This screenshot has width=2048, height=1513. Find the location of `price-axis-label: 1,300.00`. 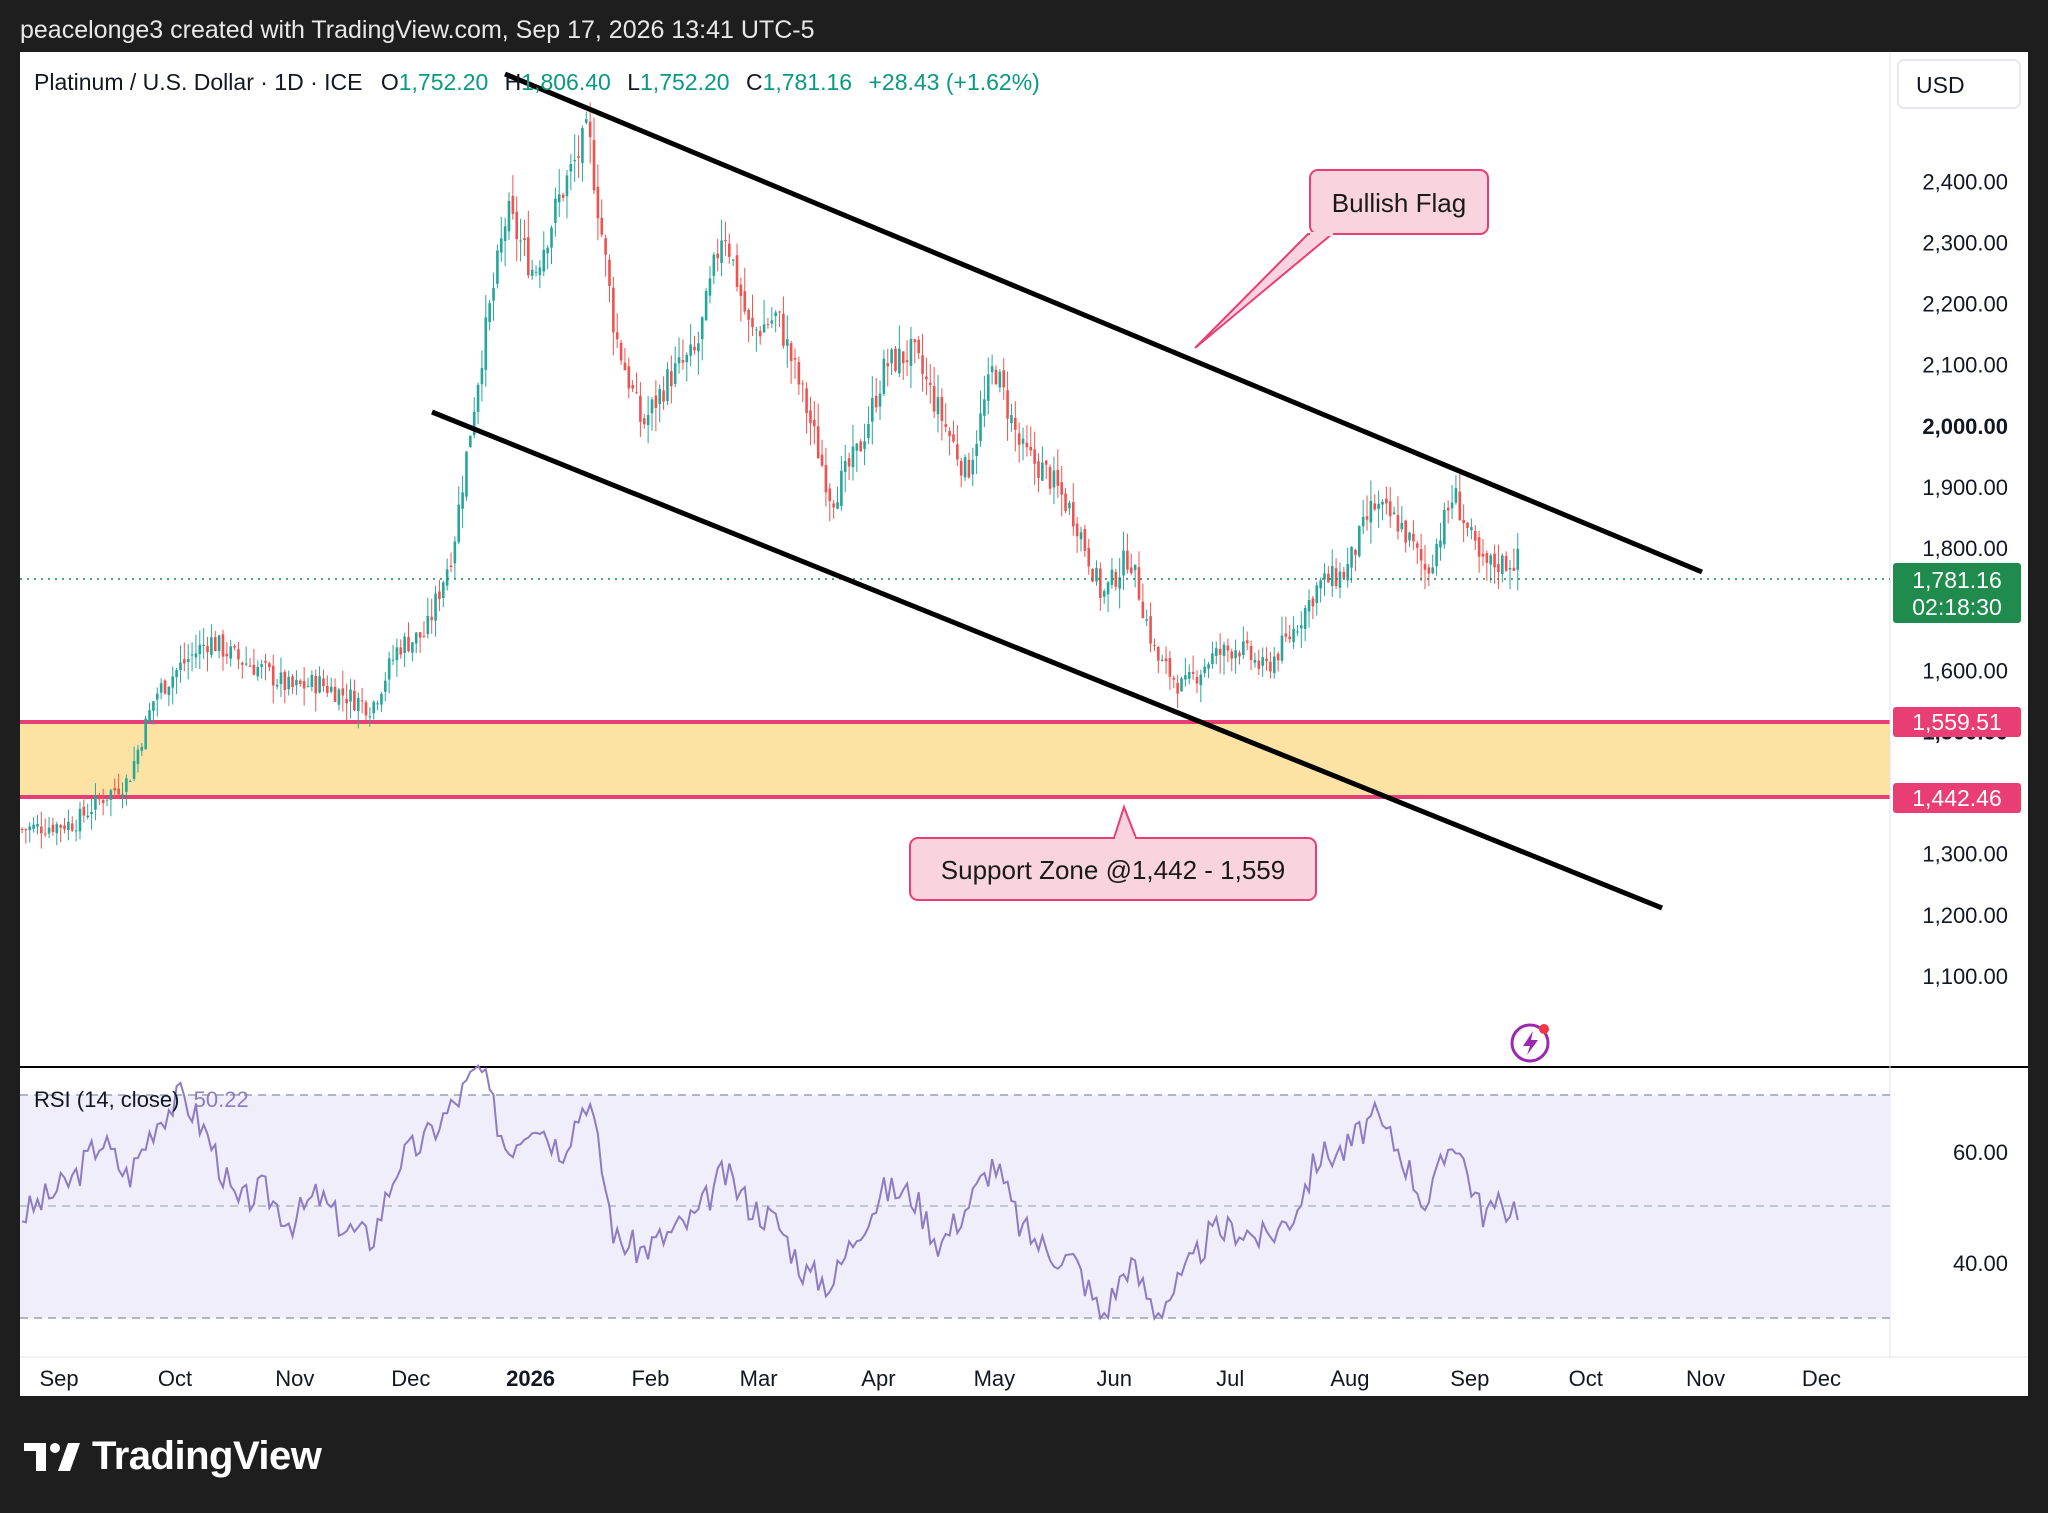

price-axis-label: 1,300.00 is located at coordinates (1965, 854).